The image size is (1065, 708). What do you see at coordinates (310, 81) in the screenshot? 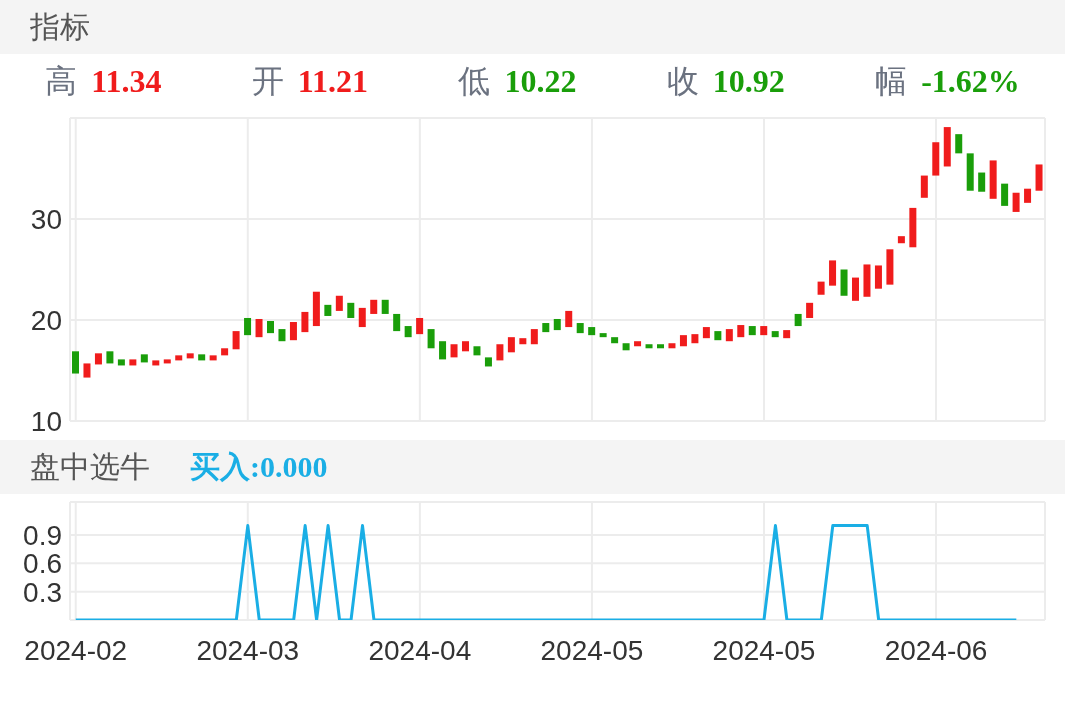
I see `text: 开 11.21` at bounding box center [310, 81].